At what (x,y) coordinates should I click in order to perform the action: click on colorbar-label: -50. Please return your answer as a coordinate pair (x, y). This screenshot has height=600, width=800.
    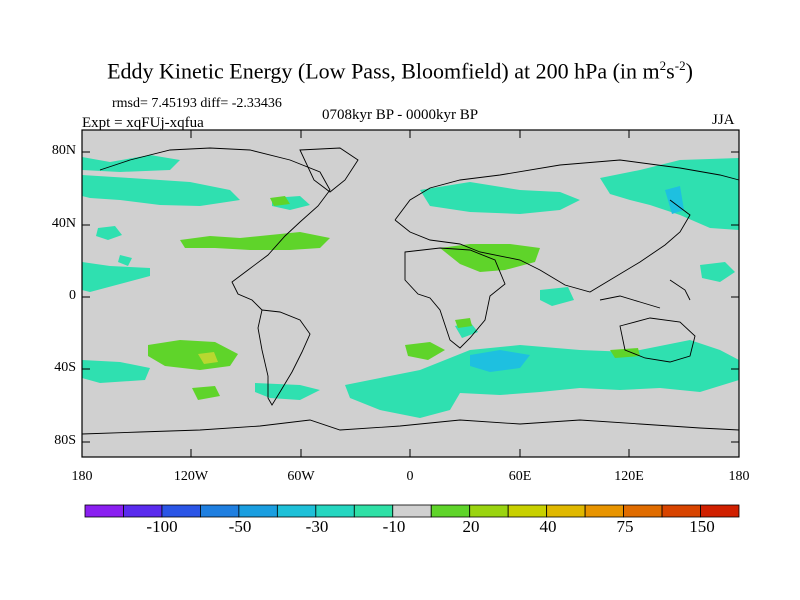
    Looking at the image, I should click on (240, 526).